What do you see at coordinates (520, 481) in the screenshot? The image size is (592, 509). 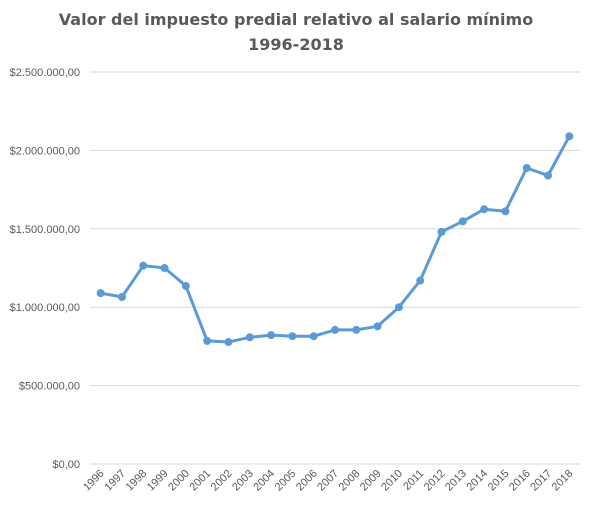 I see `x-tick-label: 2016` at bounding box center [520, 481].